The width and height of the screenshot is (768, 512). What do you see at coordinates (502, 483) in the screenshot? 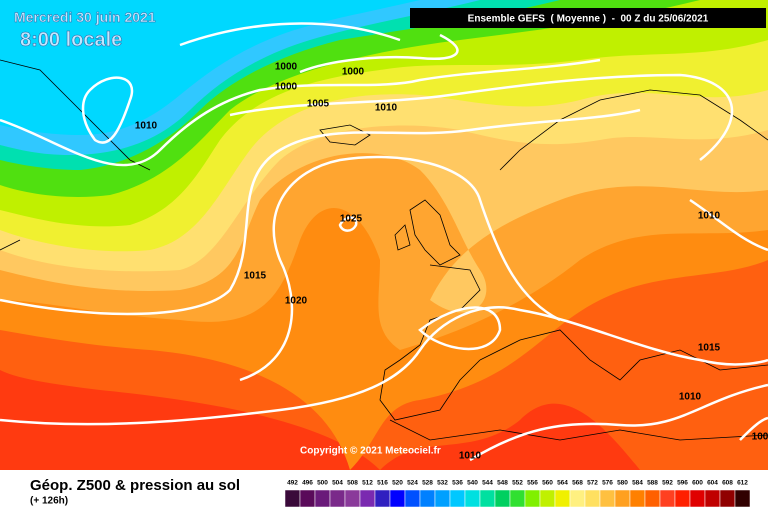
I see `legend-label: 548` at bounding box center [502, 483].